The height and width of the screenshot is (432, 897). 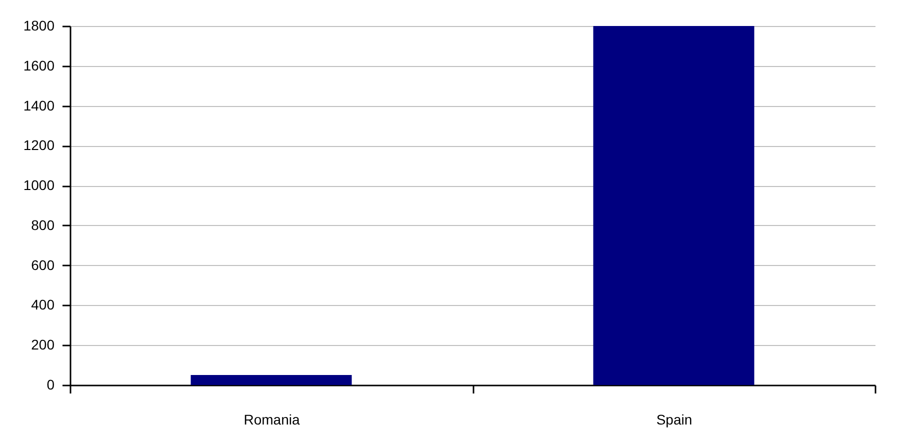 I want to click on y-tick-label: 1000, so click(x=39, y=185).